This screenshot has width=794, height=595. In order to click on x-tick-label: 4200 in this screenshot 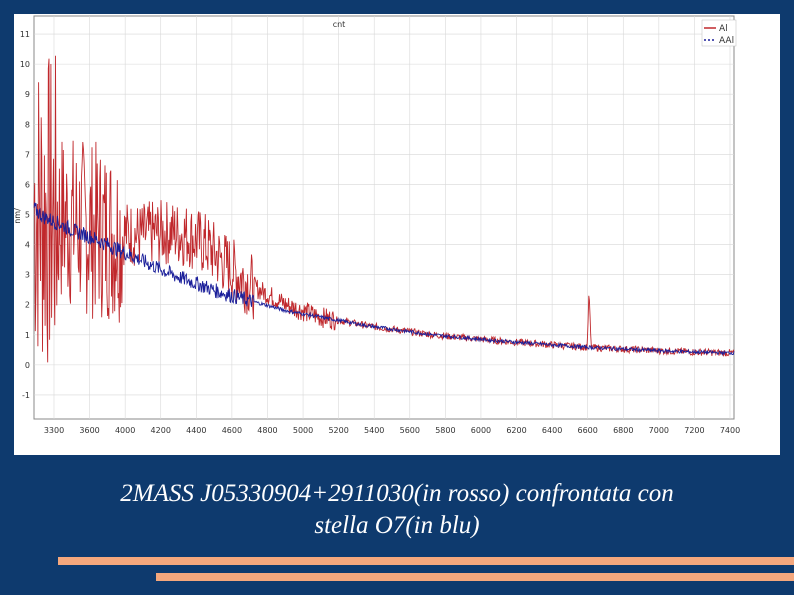, I will do `click(161, 430)`.